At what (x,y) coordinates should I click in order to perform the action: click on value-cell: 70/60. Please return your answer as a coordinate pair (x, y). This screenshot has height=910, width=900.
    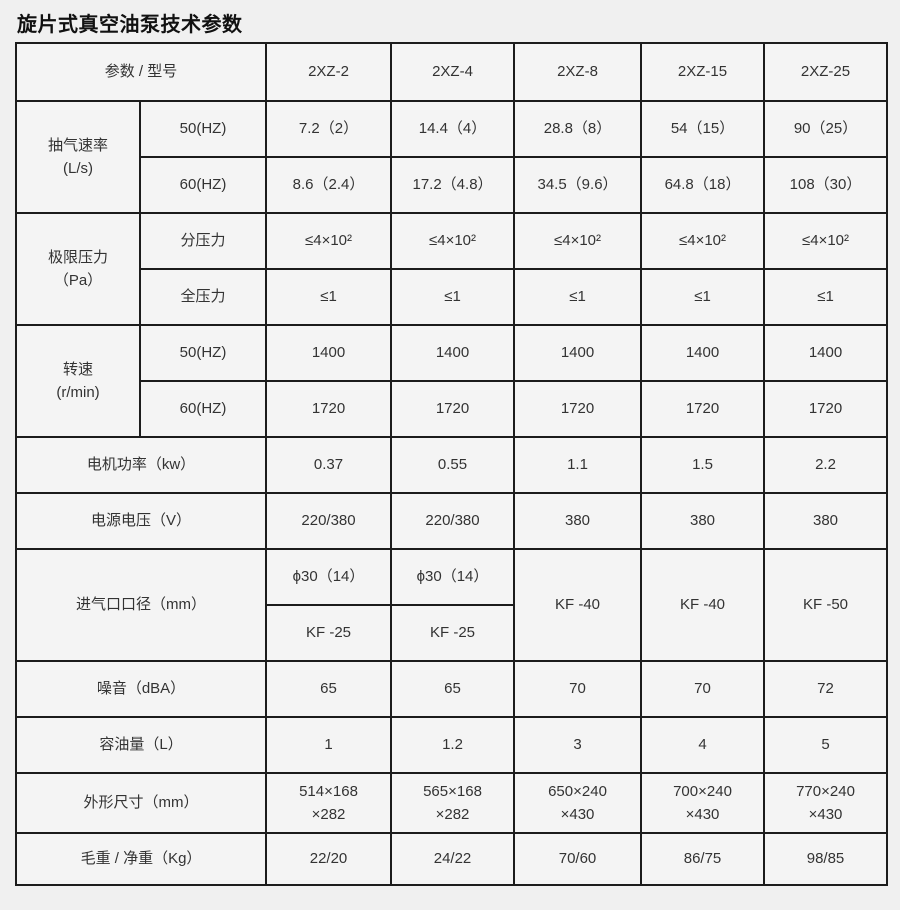
    Looking at the image, I should click on (578, 859).